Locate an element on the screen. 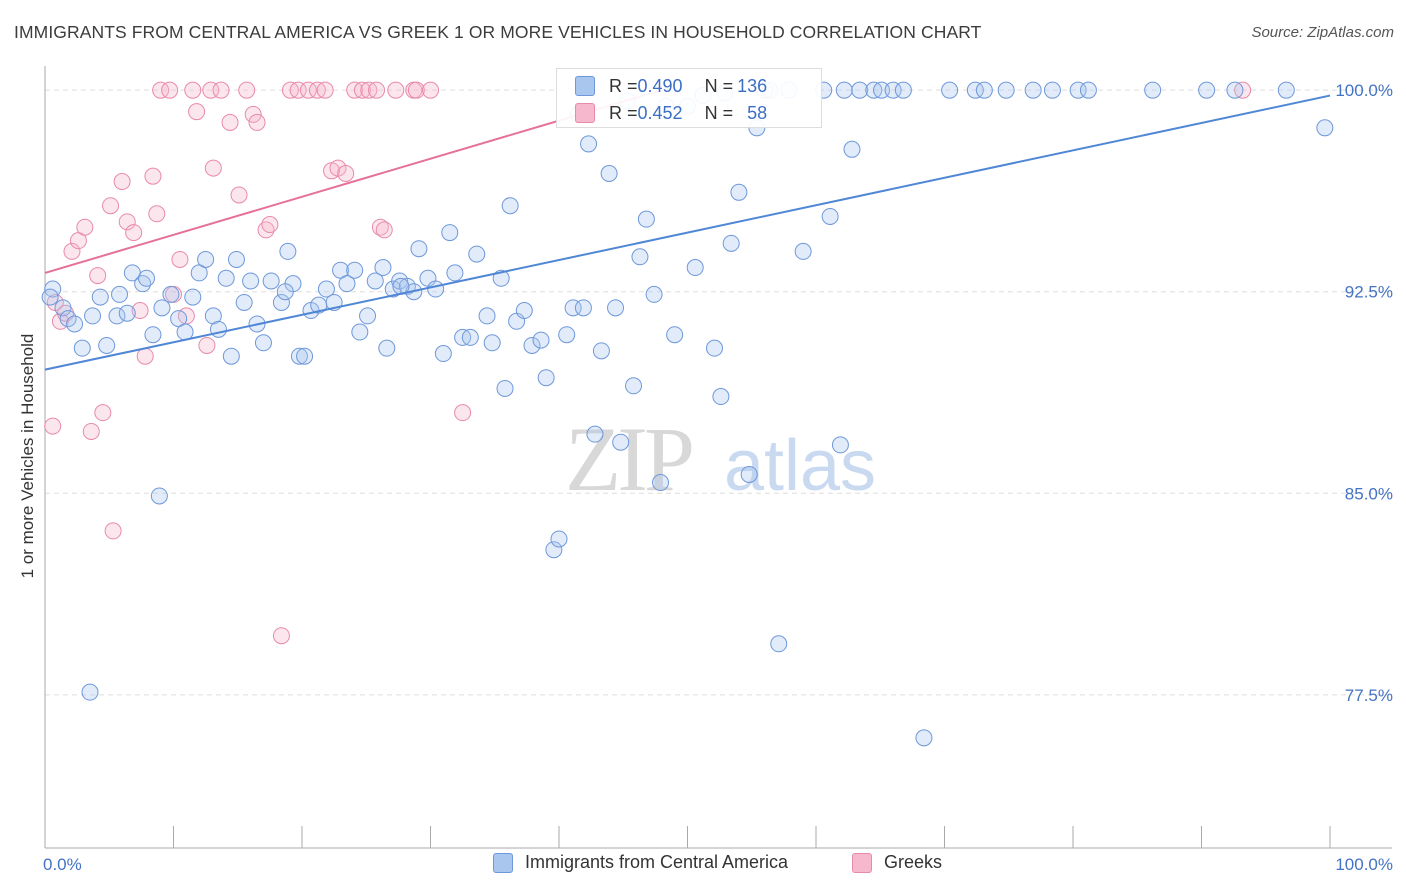 The image size is (1406, 892). stats-legend: R = 0.490 N = 136 R = 0.452 N = 58 is located at coordinates (689, 98).